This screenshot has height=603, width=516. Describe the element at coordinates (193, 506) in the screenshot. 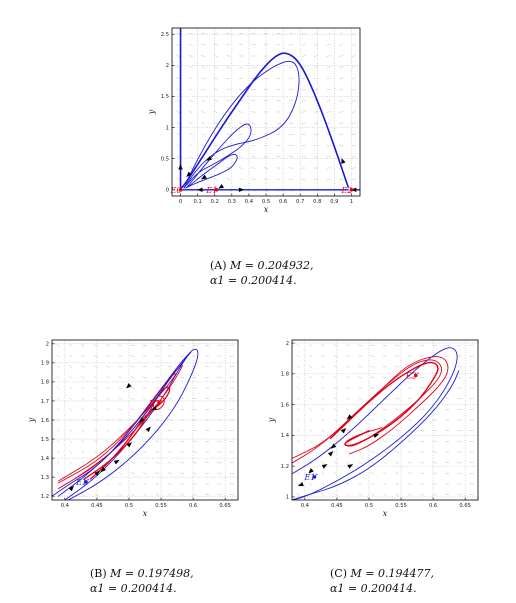

I see `x-tick-label: 0.6` at that location.